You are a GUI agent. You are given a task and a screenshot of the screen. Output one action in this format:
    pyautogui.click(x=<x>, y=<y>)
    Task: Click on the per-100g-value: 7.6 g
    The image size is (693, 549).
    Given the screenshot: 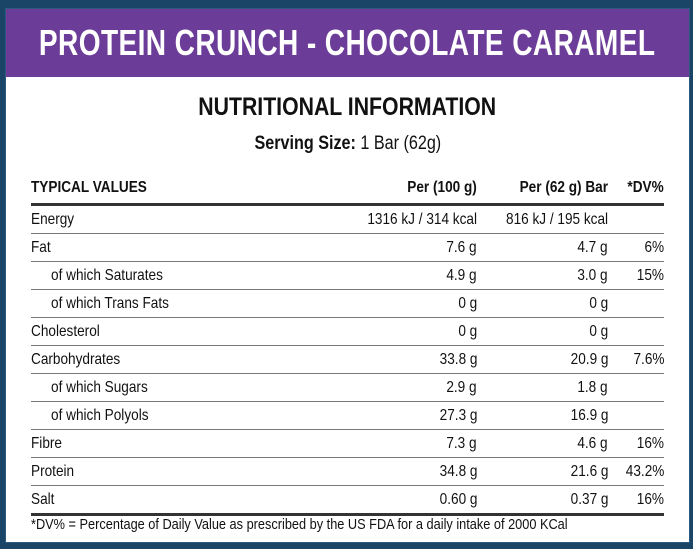 What is the action you would take?
    pyautogui.click(x=399, y=247)
    